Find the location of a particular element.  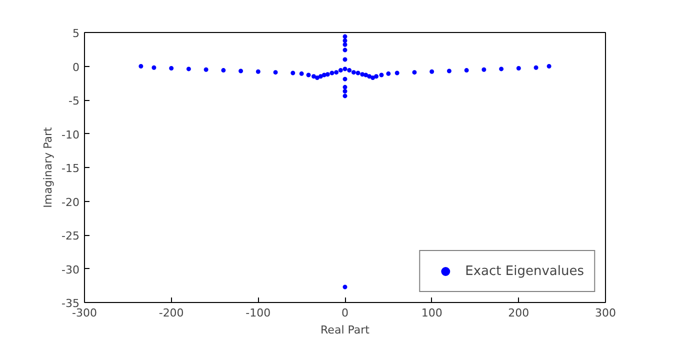

x-tick-label: 0 is located at coordinates (345, 313).